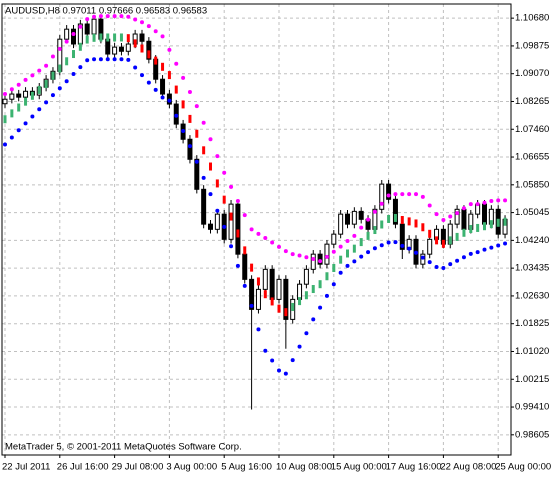 Image resolution: width=560 pixels, height=480 pixels. What do you see at coordinates (532, 101) in the screenshot?
I see `y-tick-label: 1.08265` at bounding box center [532, 101].